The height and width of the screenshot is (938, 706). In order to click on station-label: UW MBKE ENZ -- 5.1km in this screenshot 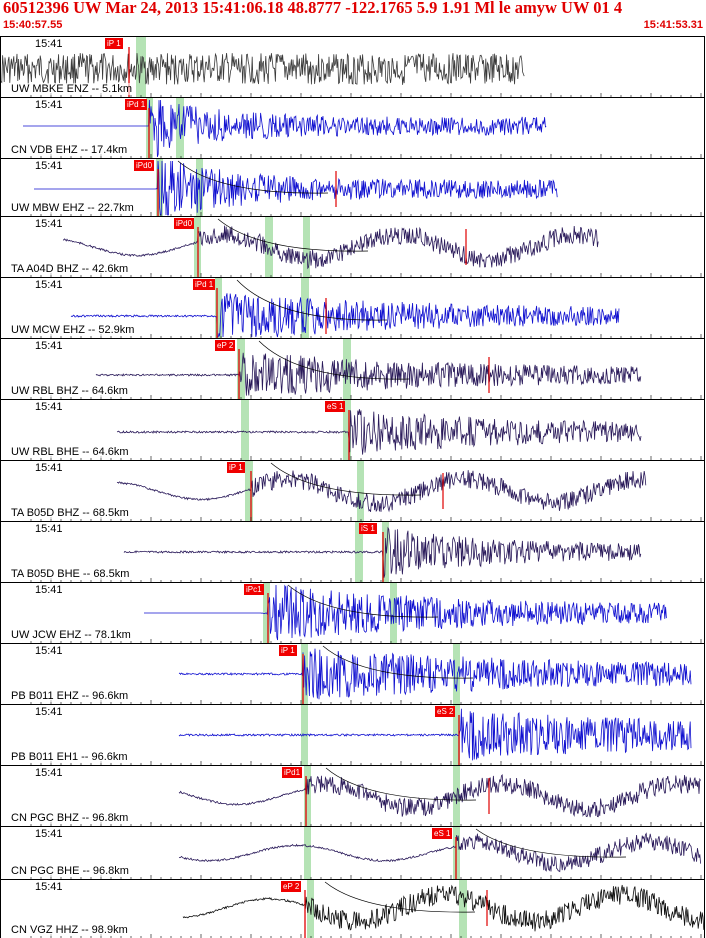, I will do `click(72, 89)`.